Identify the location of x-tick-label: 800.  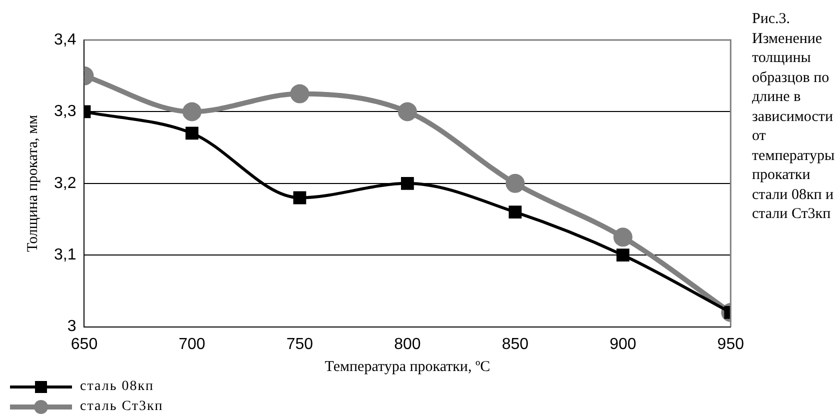
(407, 344).